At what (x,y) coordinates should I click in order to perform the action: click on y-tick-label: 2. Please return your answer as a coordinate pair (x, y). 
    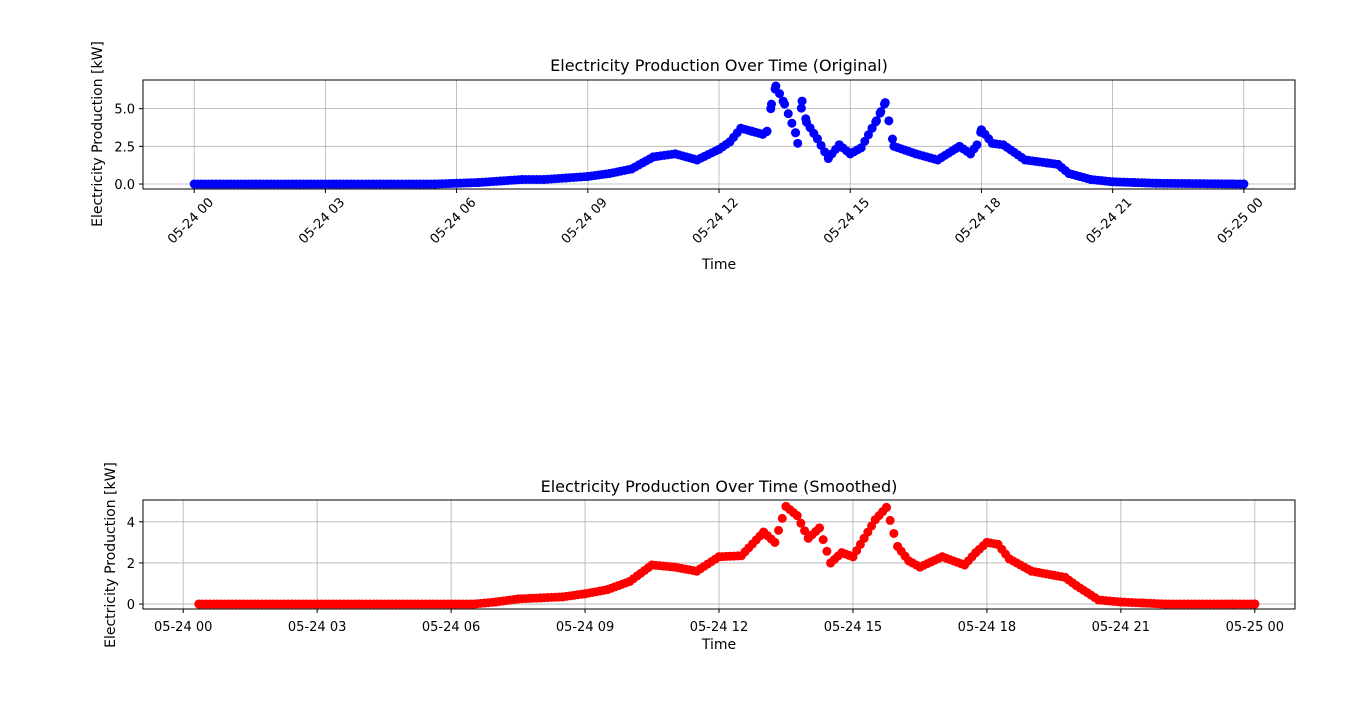
    Looking at the image, I should click on (131, 564).